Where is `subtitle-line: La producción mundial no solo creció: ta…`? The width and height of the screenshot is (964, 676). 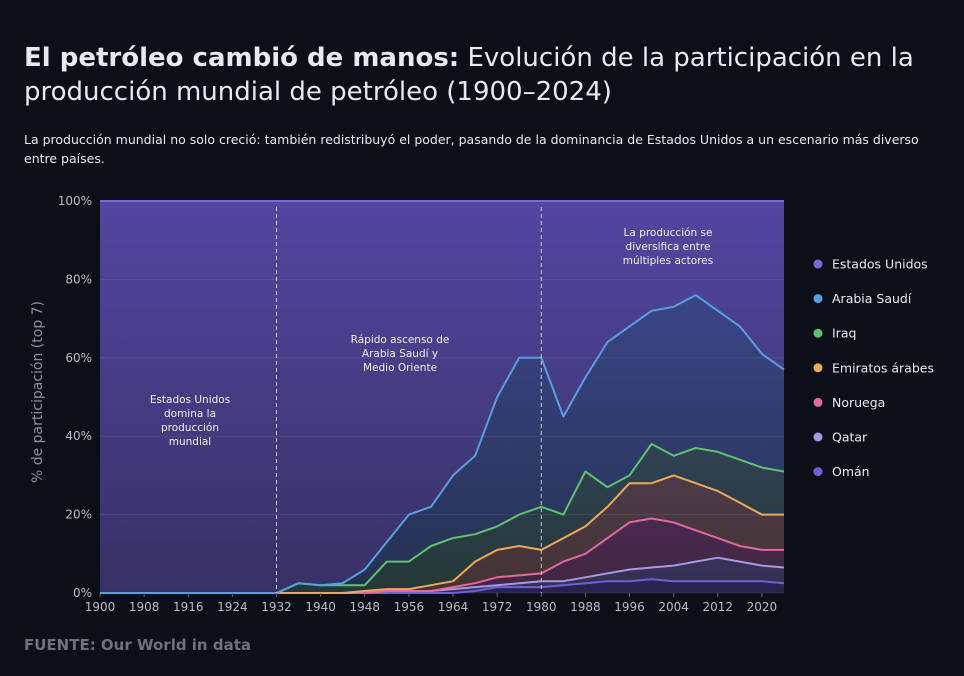 subtitle-line: La producción mundial no solo creció: ta… is located at coordinates (471, 139).